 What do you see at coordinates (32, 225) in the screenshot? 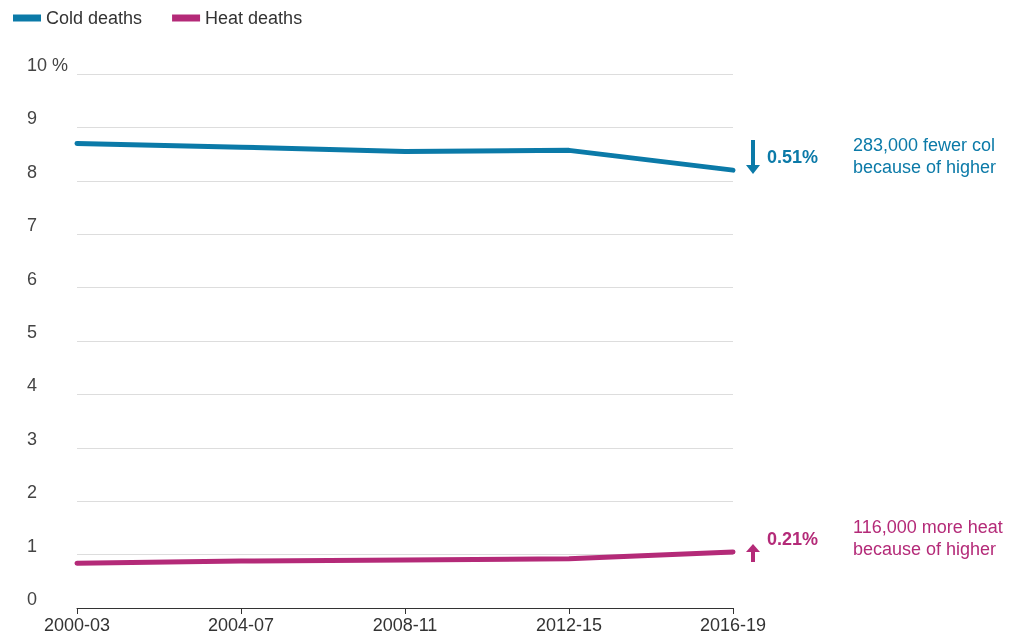
I see `y-tick-label: 7` at bounding box center [32, 225].